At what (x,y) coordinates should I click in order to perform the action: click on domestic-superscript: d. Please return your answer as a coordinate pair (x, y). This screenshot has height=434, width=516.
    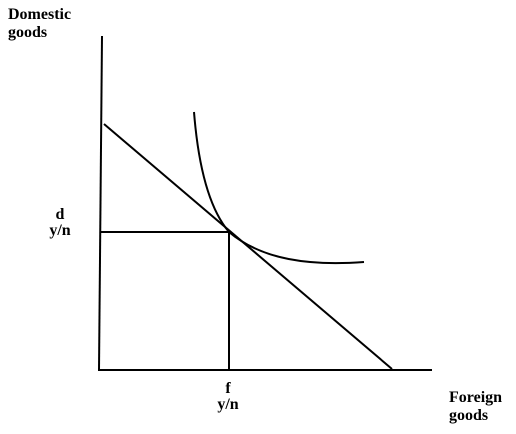
    Looking at the image, I should click on (60, 214).